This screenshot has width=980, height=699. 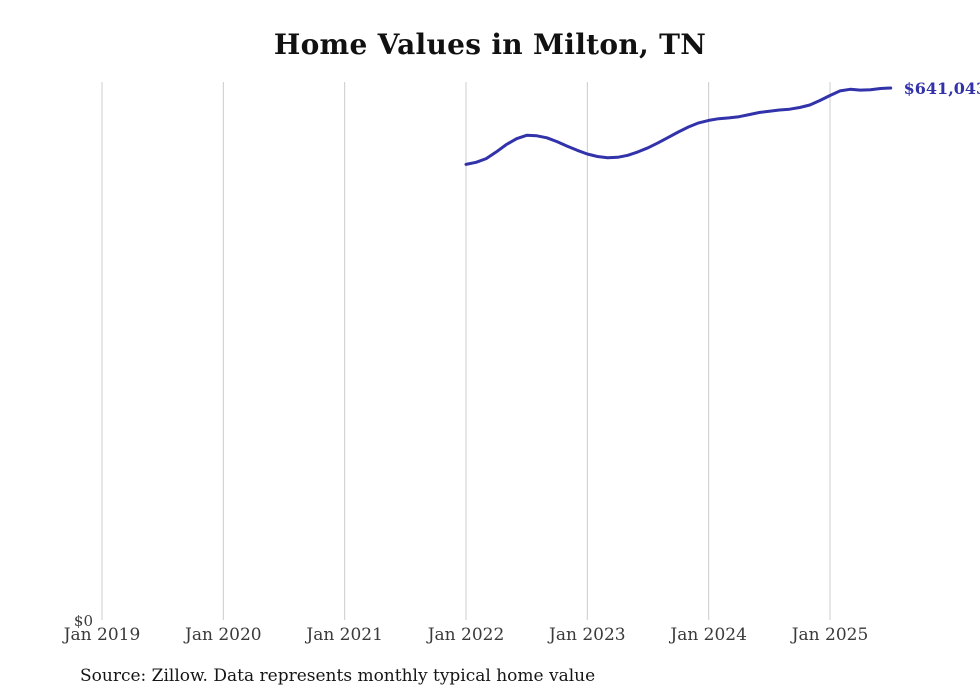 I want to click on x-tick-label: Jan 2021, so click(x=343, y=635).